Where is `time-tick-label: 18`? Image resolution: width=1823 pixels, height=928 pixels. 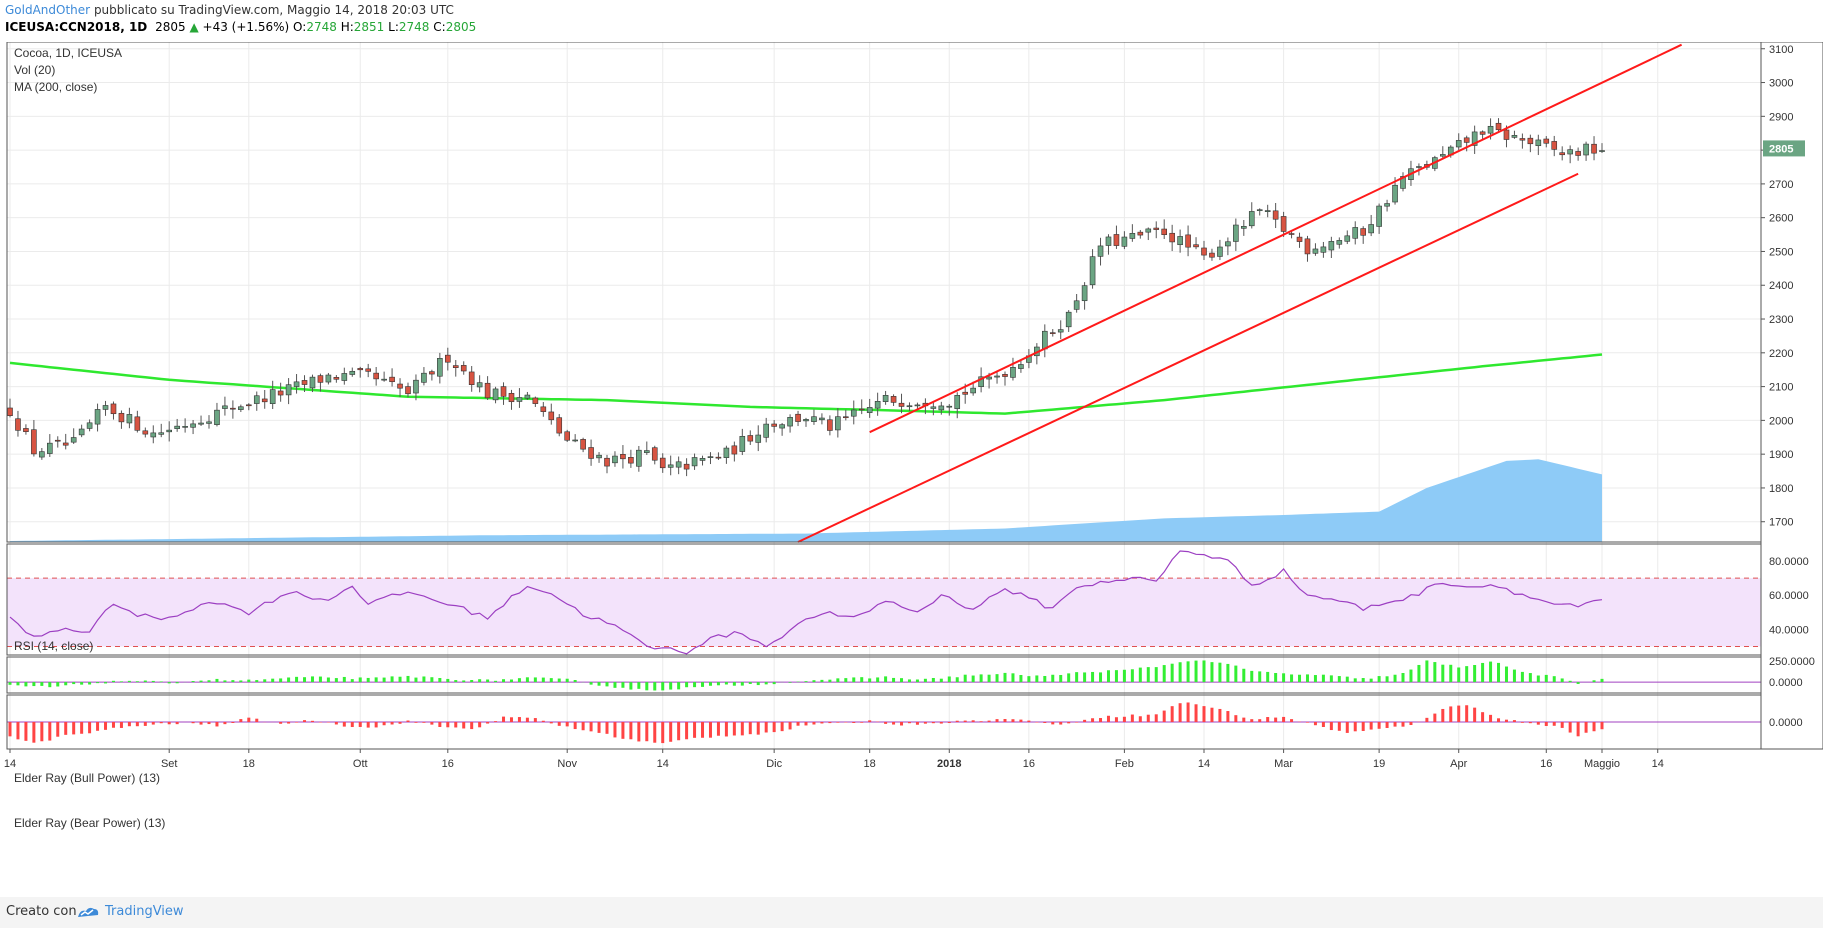
time-tick-label: 18 is located at coordinates (249, 764).